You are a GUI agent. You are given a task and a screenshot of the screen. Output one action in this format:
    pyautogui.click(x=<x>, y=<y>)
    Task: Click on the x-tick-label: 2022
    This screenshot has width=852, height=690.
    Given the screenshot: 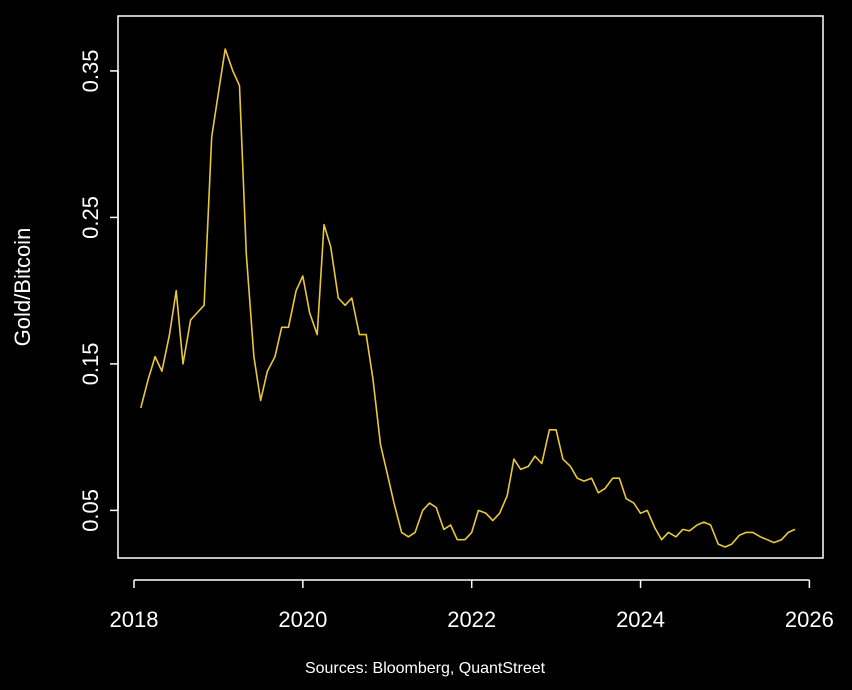 What is the action you would take?
    pyautogui.click(x=471, y=619)
    